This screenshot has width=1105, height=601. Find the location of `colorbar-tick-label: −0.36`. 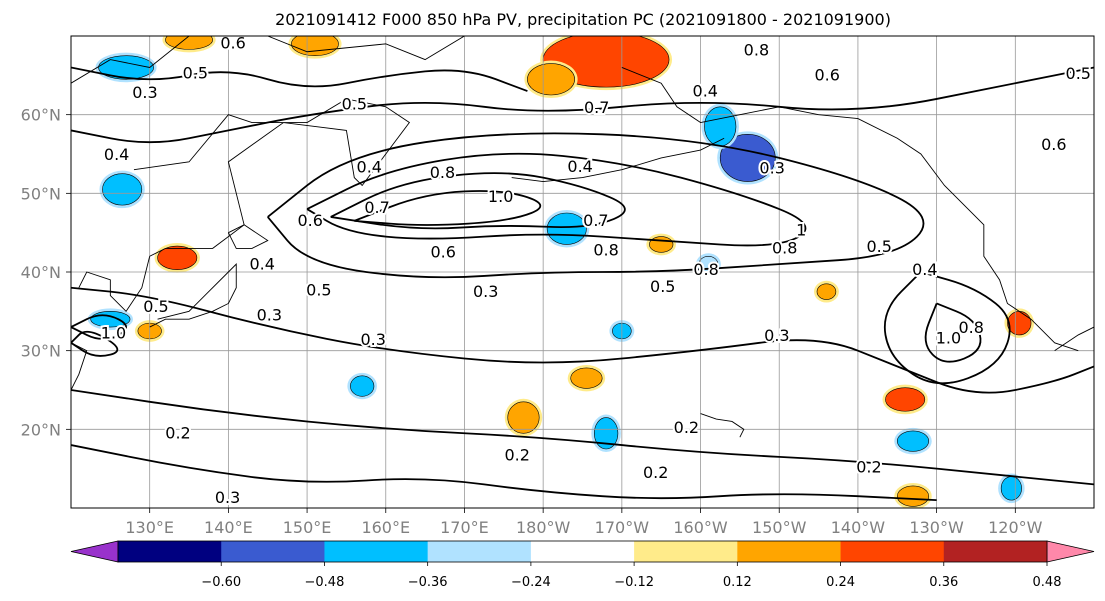

colorbar-tick-label: −0.36 is located at coordinates (428, 582).